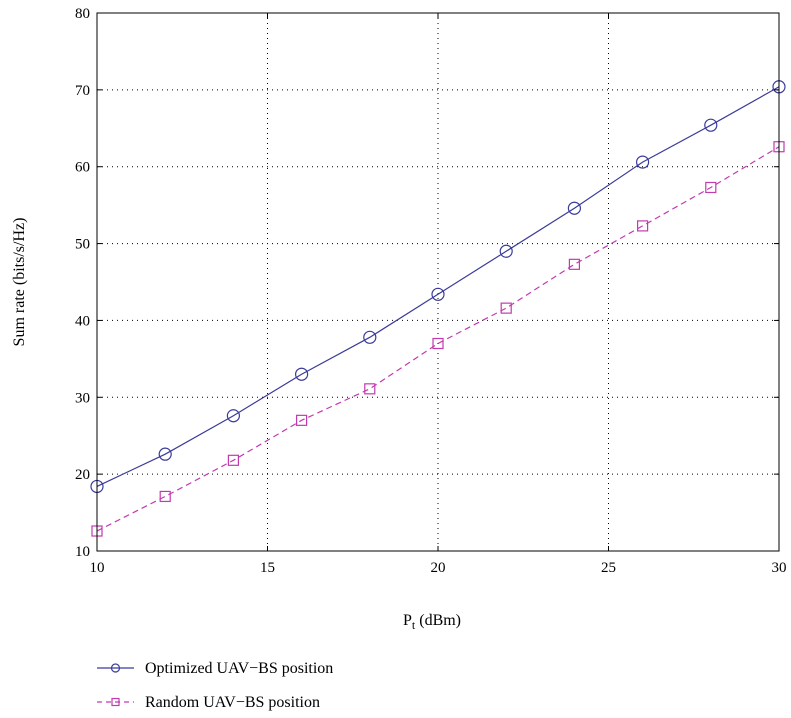 The height and width of the screenshot is (718, 791). What do you see at coordinates (82, 475) in the screenshot?
I see `y-tick-label: 20` at bounding box center [82, 475].